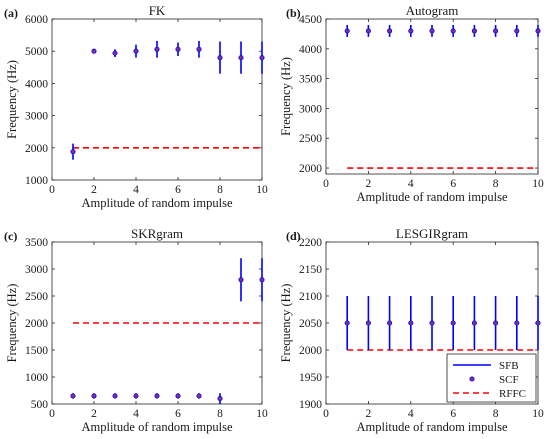 The image size is (550, 439). I want to click on y-tick-label: 500, so click(40, 405).